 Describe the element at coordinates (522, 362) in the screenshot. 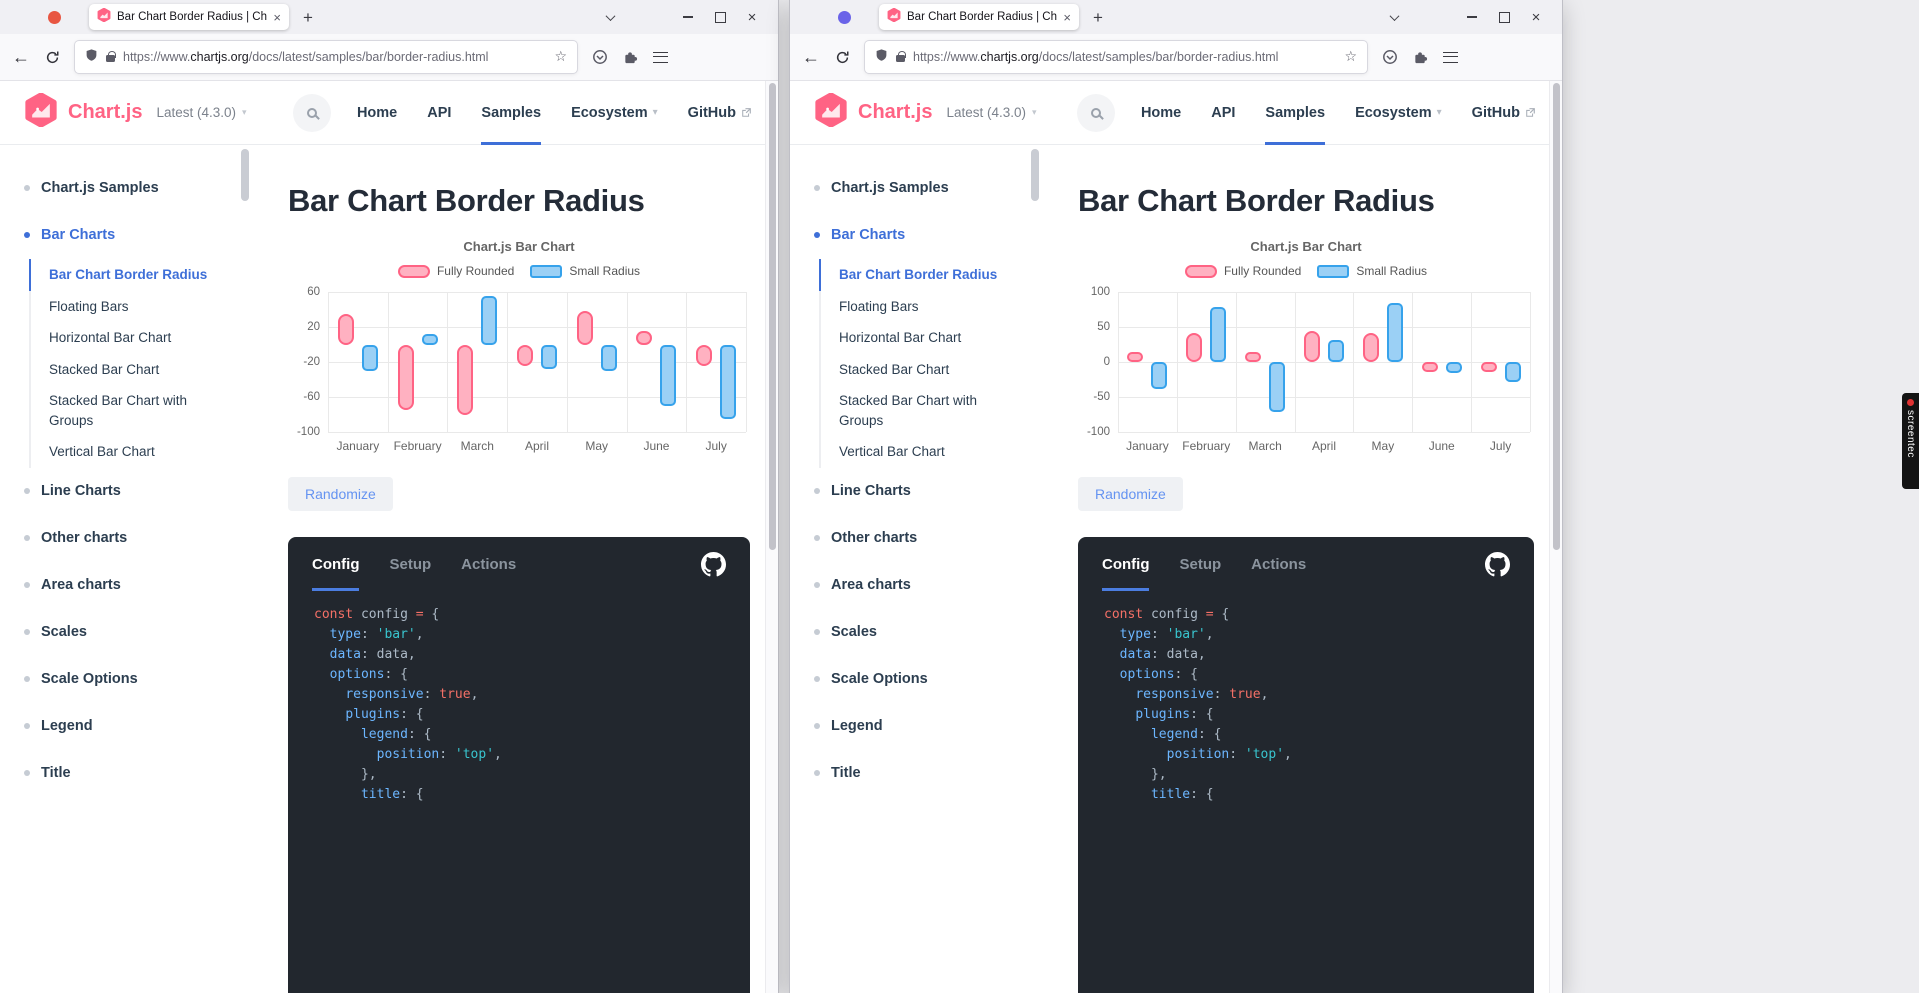

I see `chart-canvas: 60 20 -20 -60 -100` at that location.